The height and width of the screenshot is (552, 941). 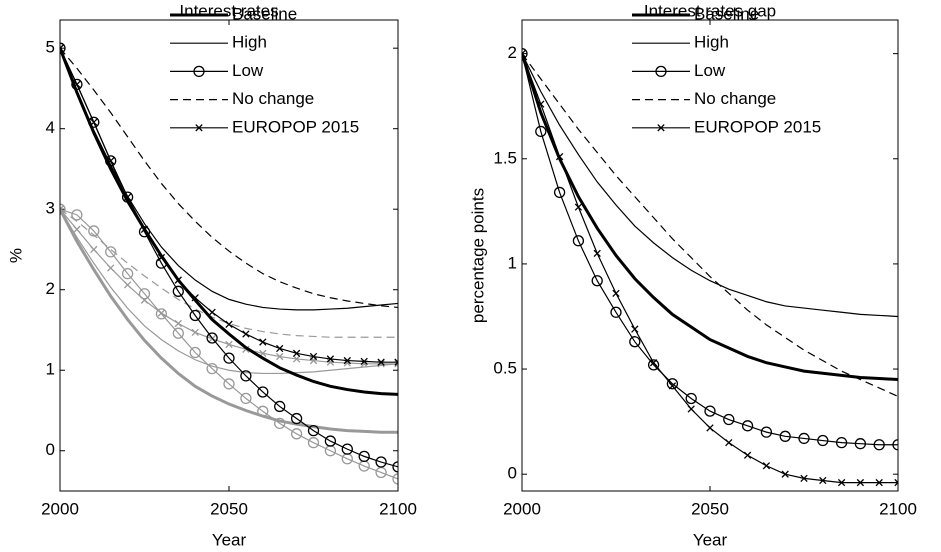 I want to click on y-tick-label: 4, so click(x=50, y=127).